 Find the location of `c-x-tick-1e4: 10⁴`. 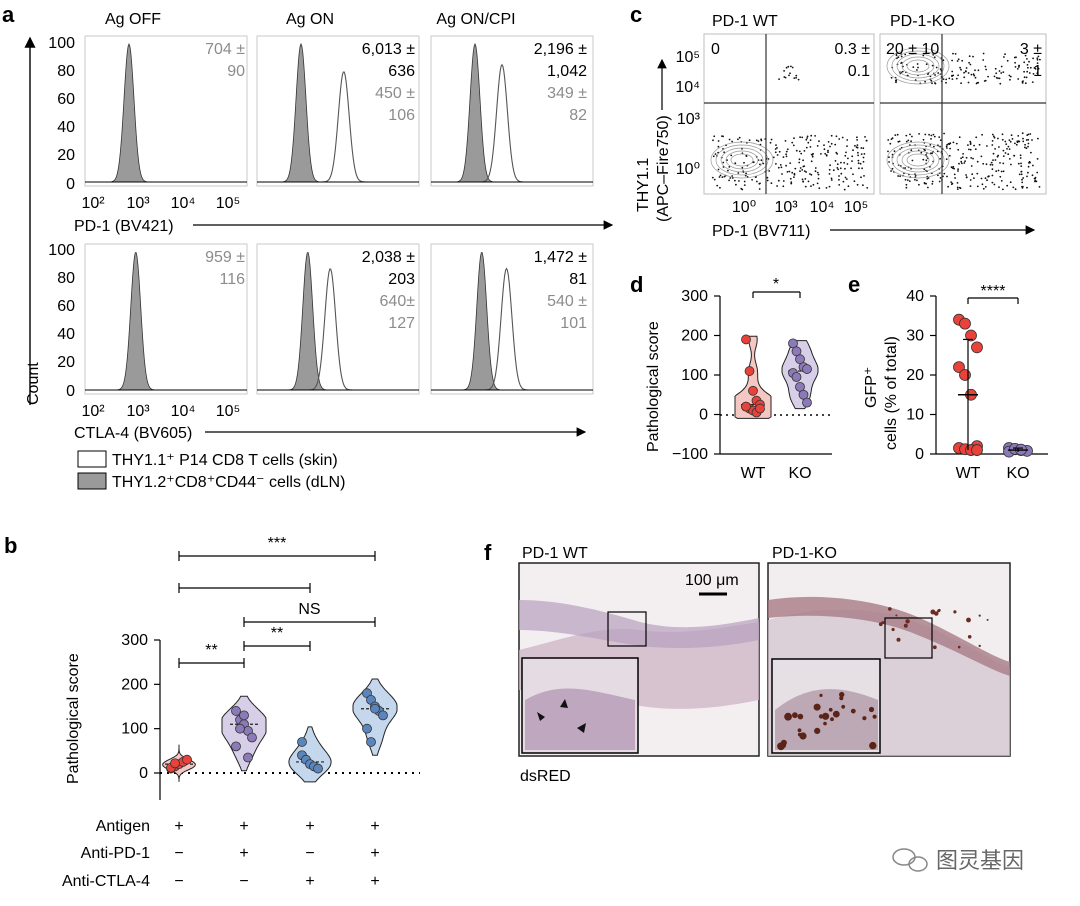

c-x-tick-1e4: 10⁴ is located at coordinates (822, 207).